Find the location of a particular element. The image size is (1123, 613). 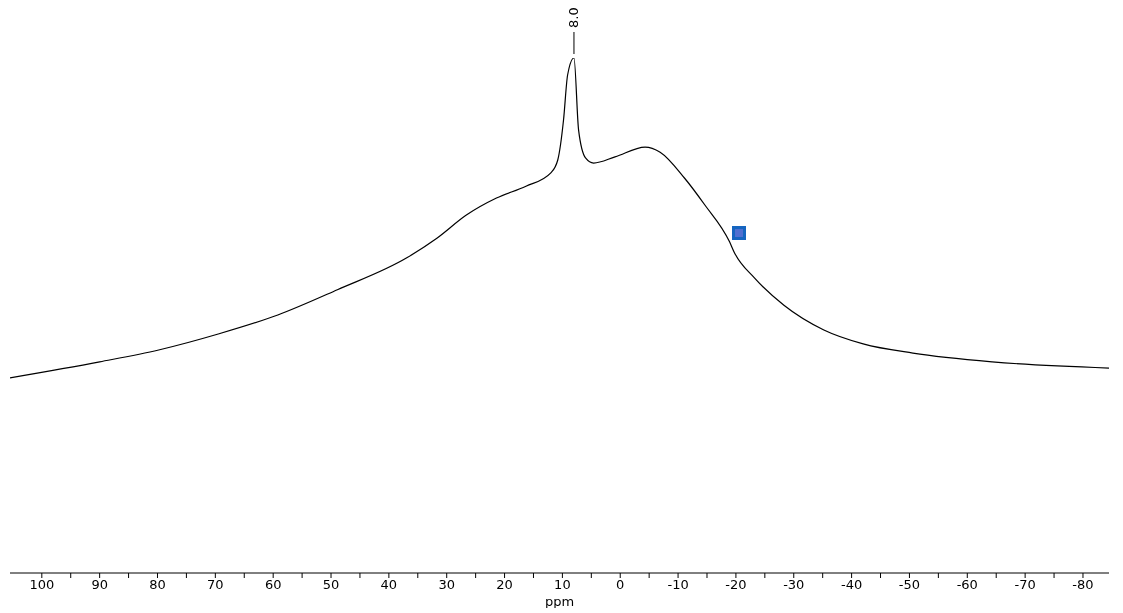

x-tick-label: 40 is located at coordinates (389, 585).